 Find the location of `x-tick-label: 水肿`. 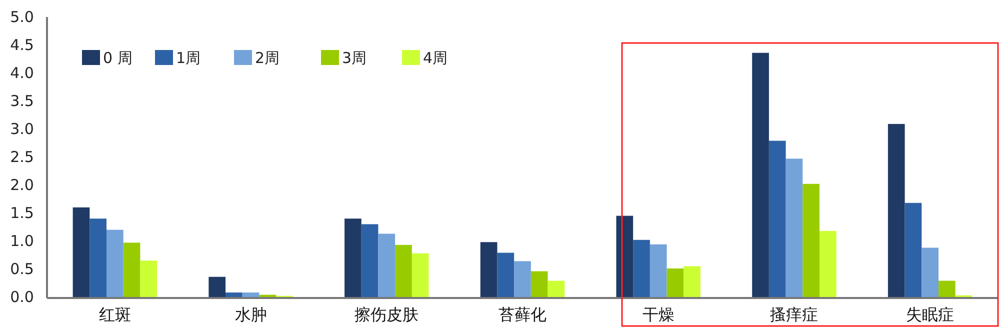

x-tick-label: 水肿 is located at coordinates (250, 314).